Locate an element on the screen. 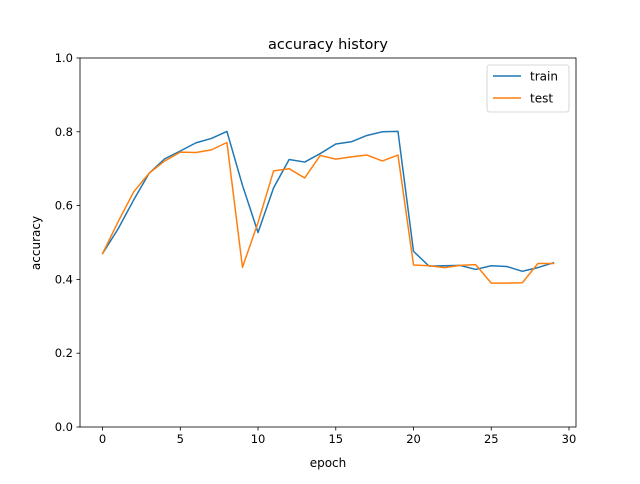 The width and height of the screenshot is (640, 484). chart-title: accuracy history is located at coordinates (328, 45).